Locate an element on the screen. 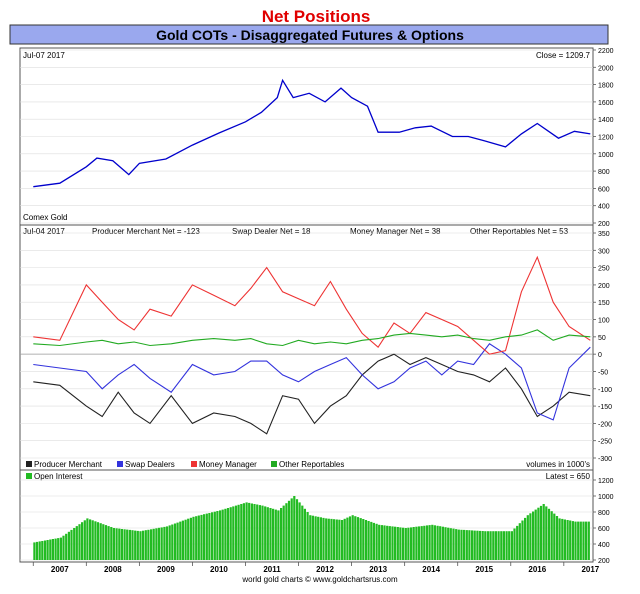  gold-close-readout: Close = 1209.7 is located at coordinates (563, 55).